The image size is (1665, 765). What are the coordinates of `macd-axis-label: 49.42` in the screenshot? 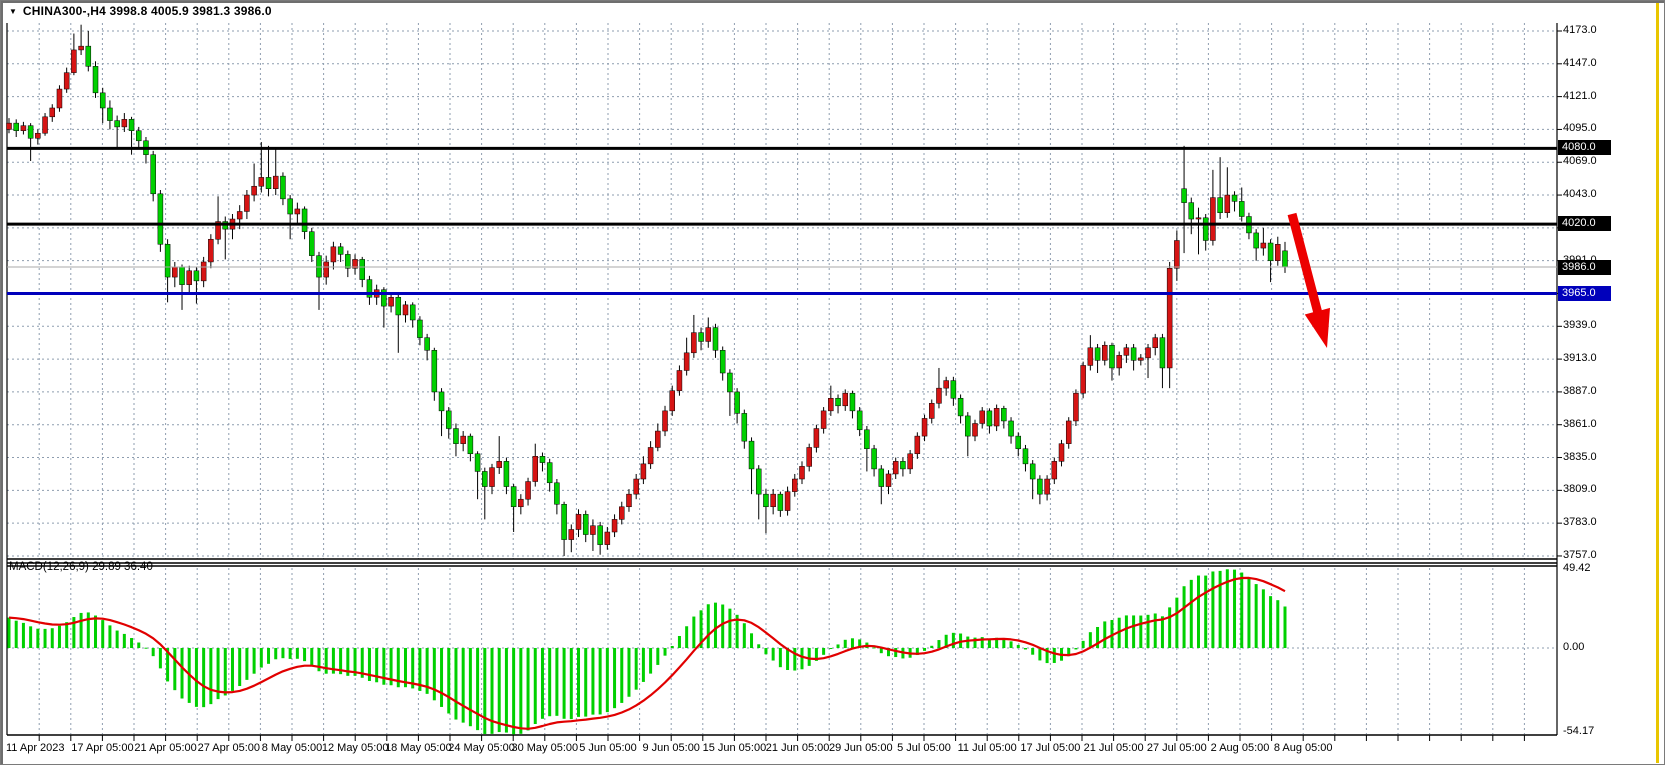 It's located at (1577, 568).